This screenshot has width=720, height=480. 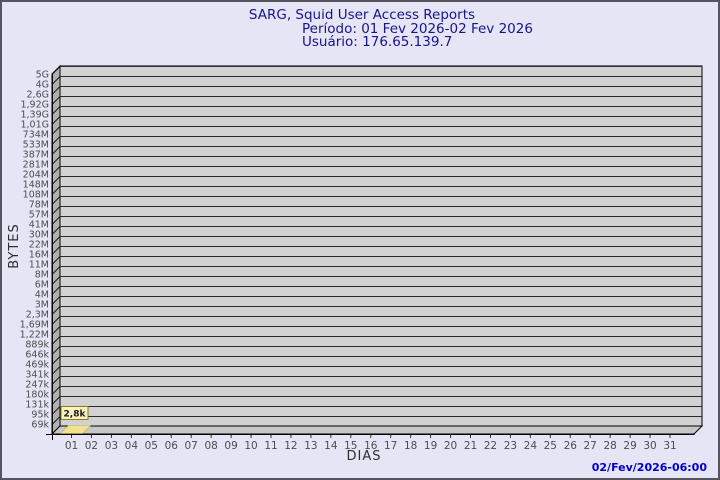 What do you see at coordinates (34, 125) in the screenshot?
I see `y-axis-tick-label: 1,01G` at bounding box center [34, 125].